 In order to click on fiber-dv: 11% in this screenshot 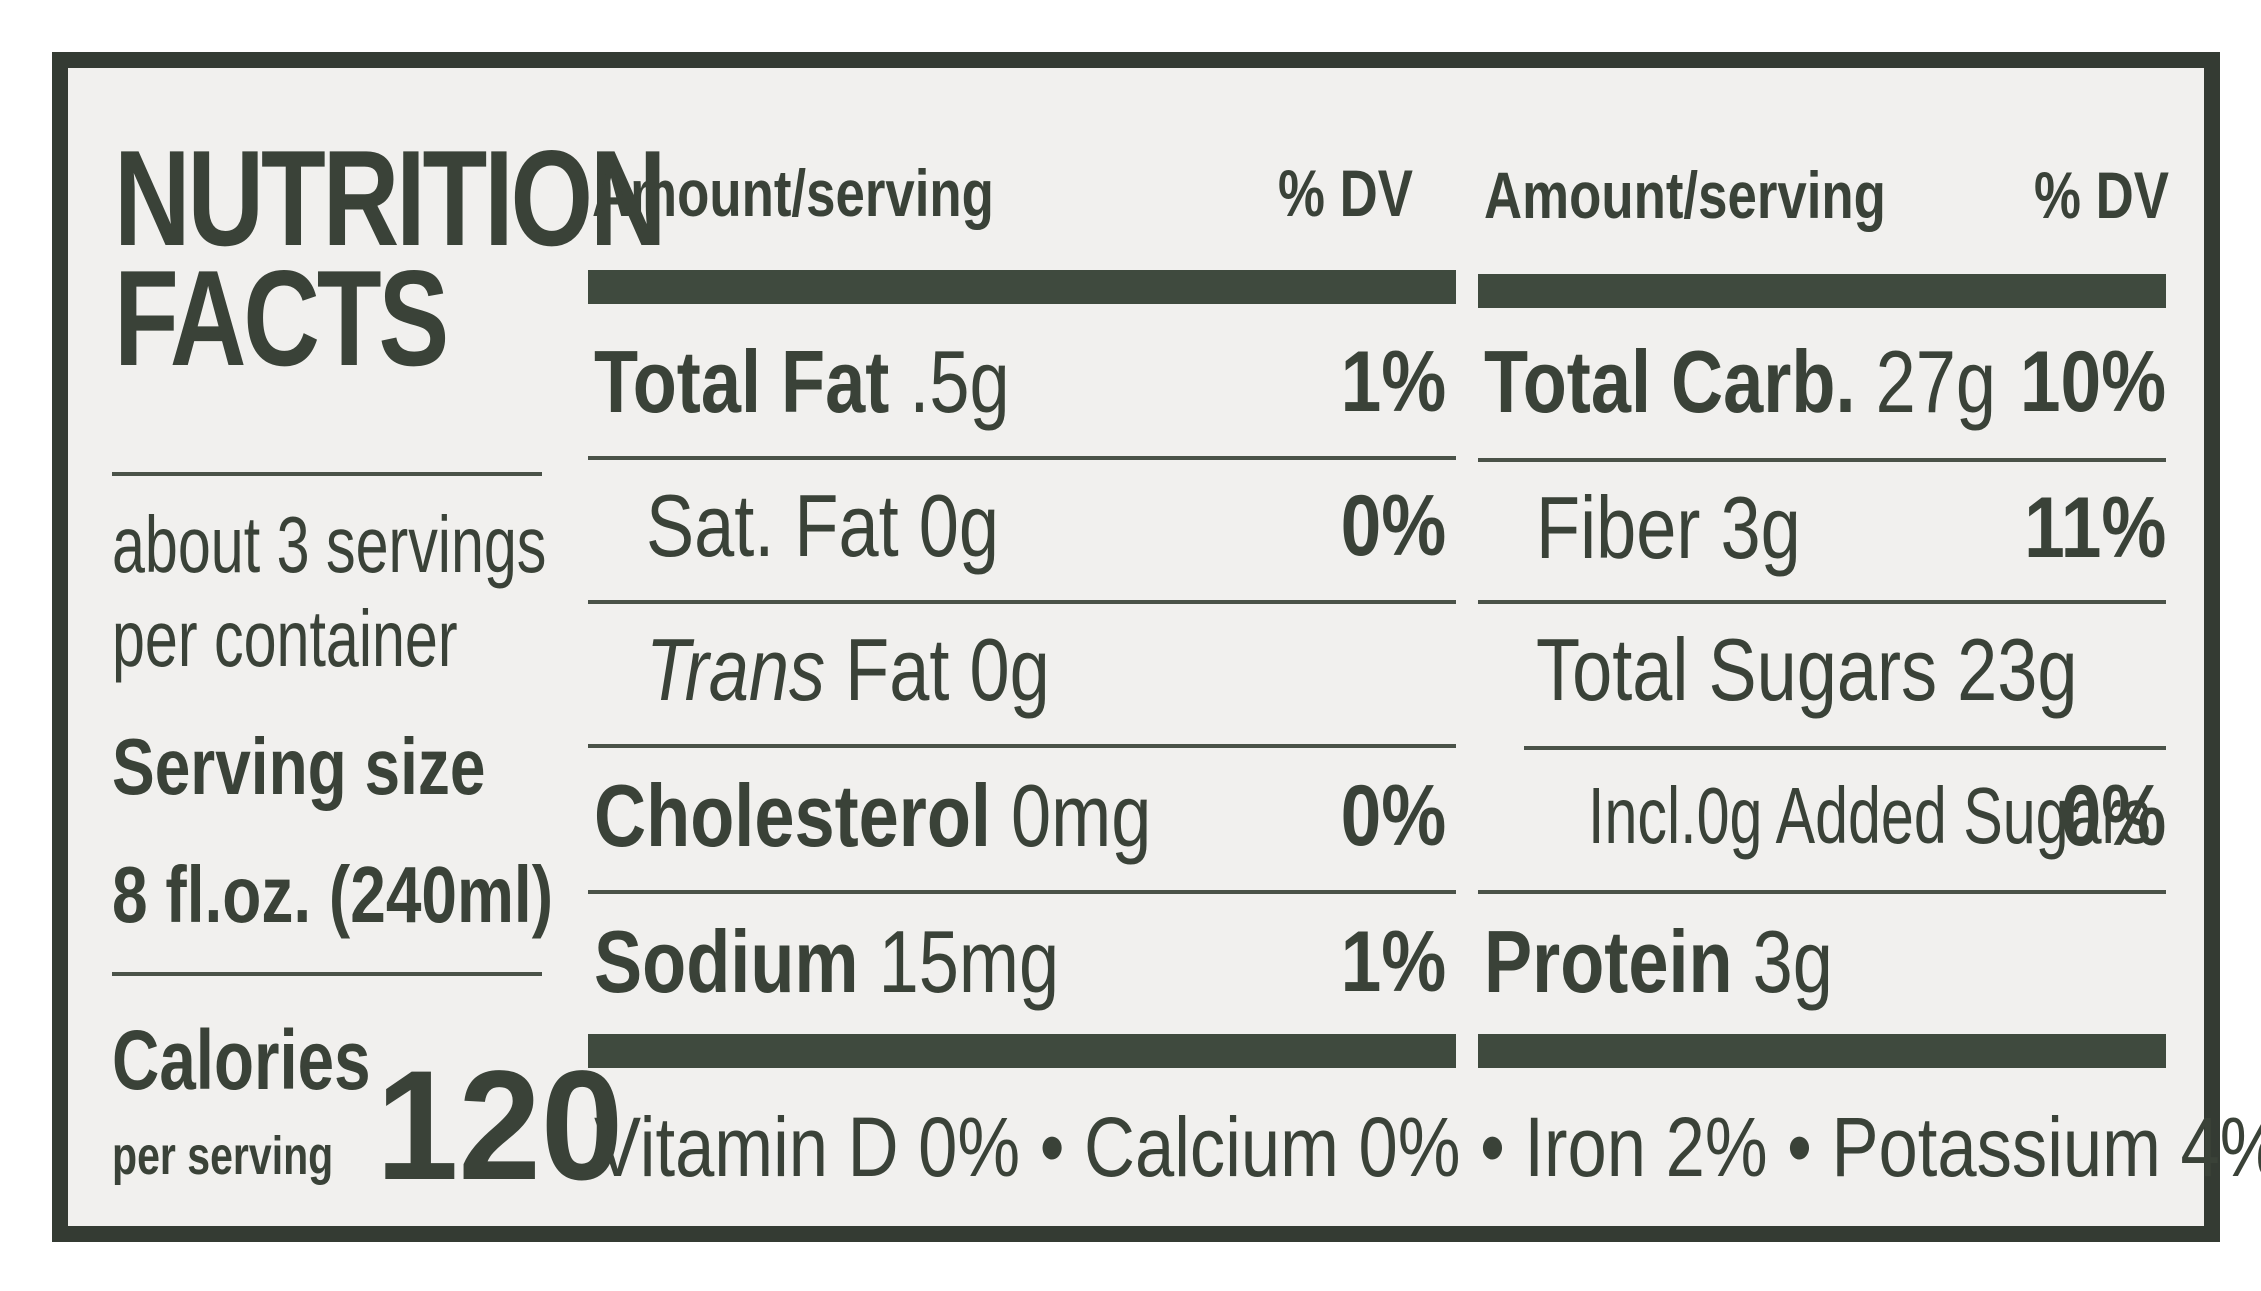, I will do `click(2094, 528)`.